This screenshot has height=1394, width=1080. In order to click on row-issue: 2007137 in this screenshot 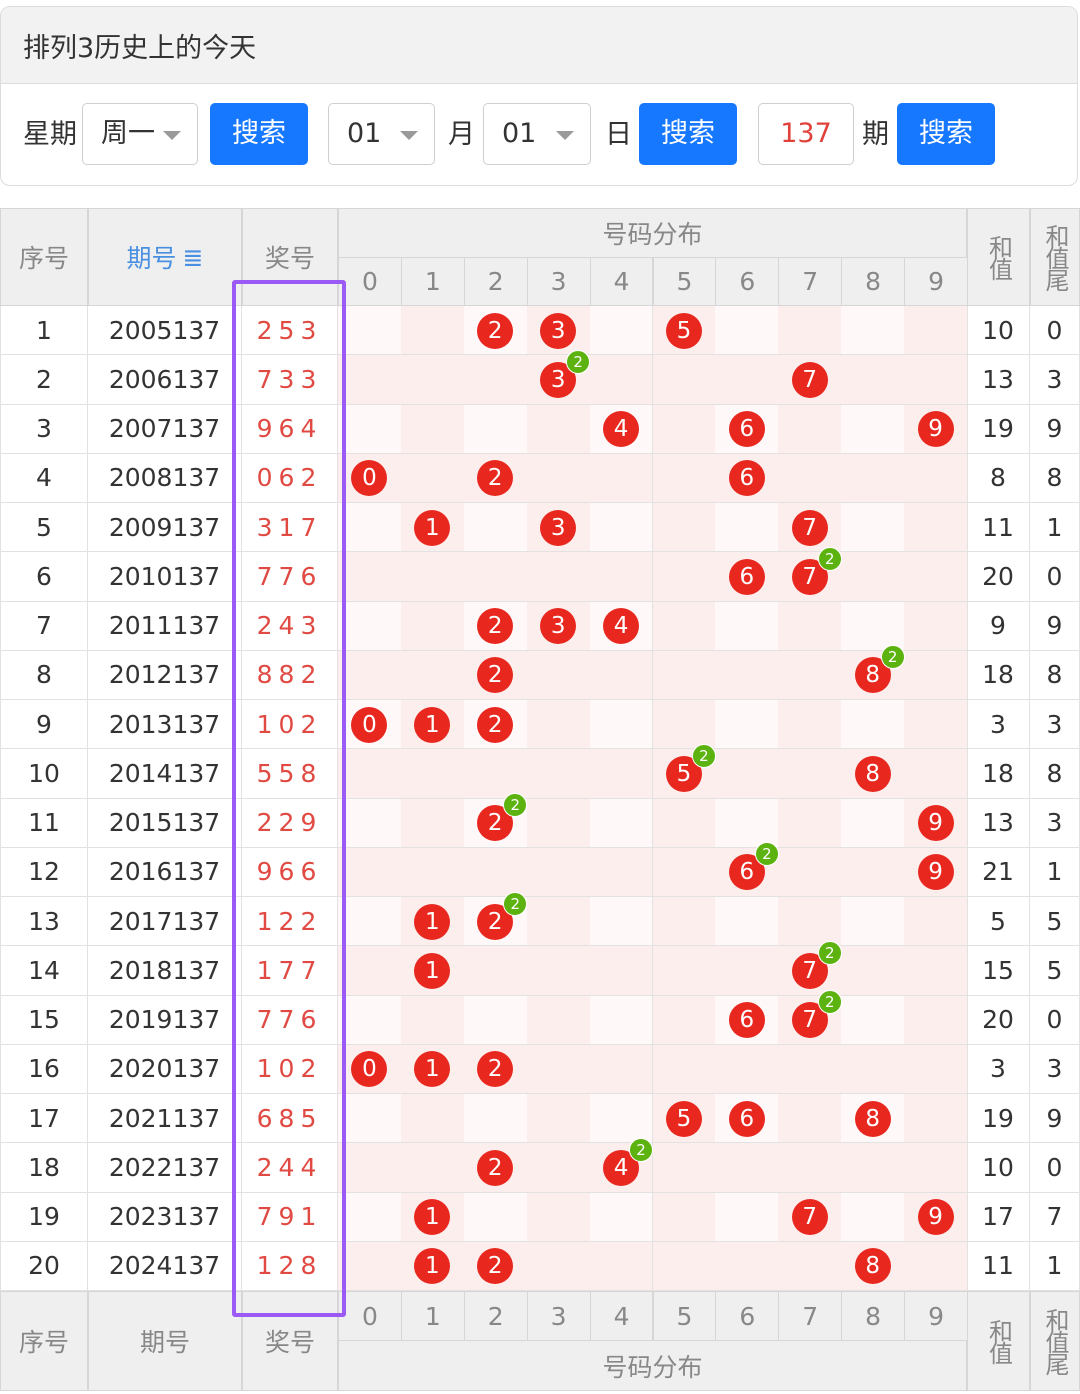, I will do `click(165, 429)`.